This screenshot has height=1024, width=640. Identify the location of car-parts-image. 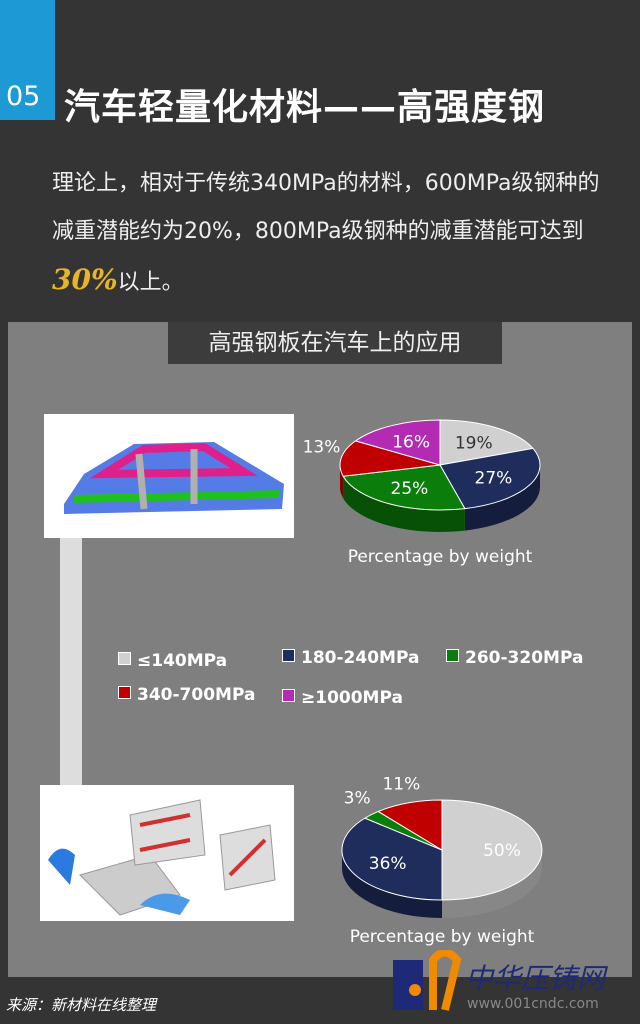
(167, 853).